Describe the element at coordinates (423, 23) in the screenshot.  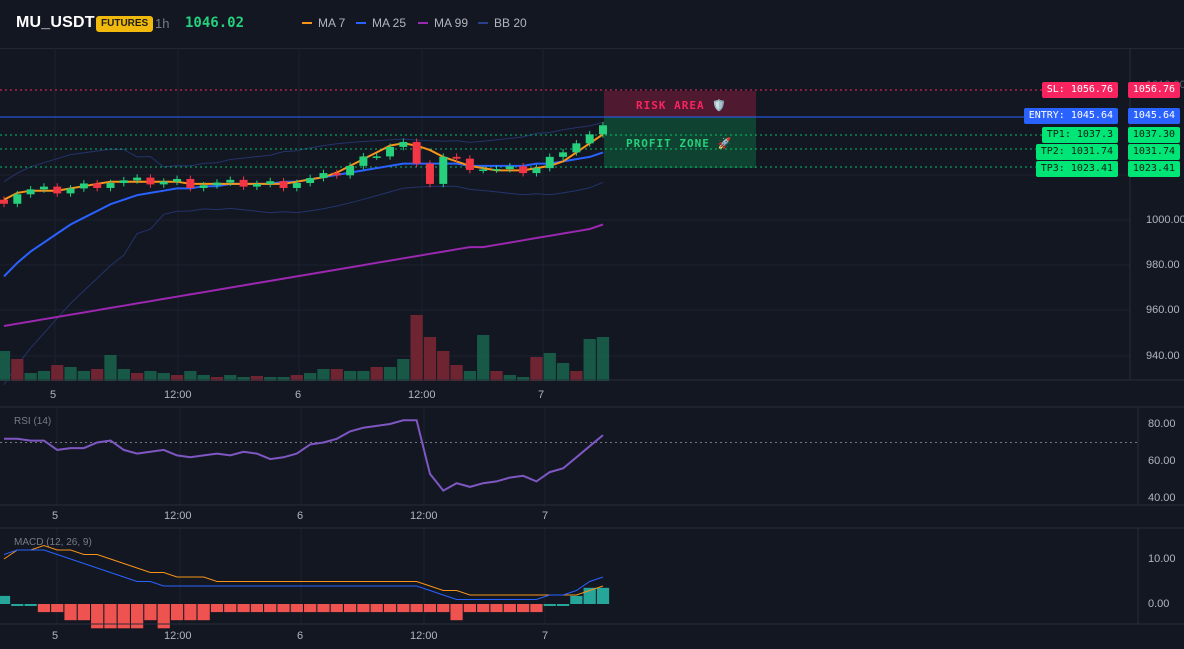
I see `ma99-swatch` at that location.